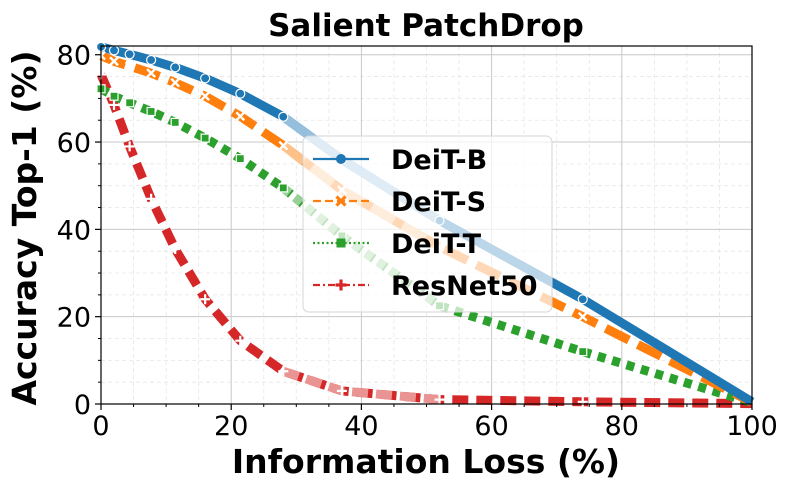 This screenshot has width=789, height=490. What do you see at coordinates (100, 426) in the screenshot?
I see `x-tick-label: 0` at bounding box center [100, 426].